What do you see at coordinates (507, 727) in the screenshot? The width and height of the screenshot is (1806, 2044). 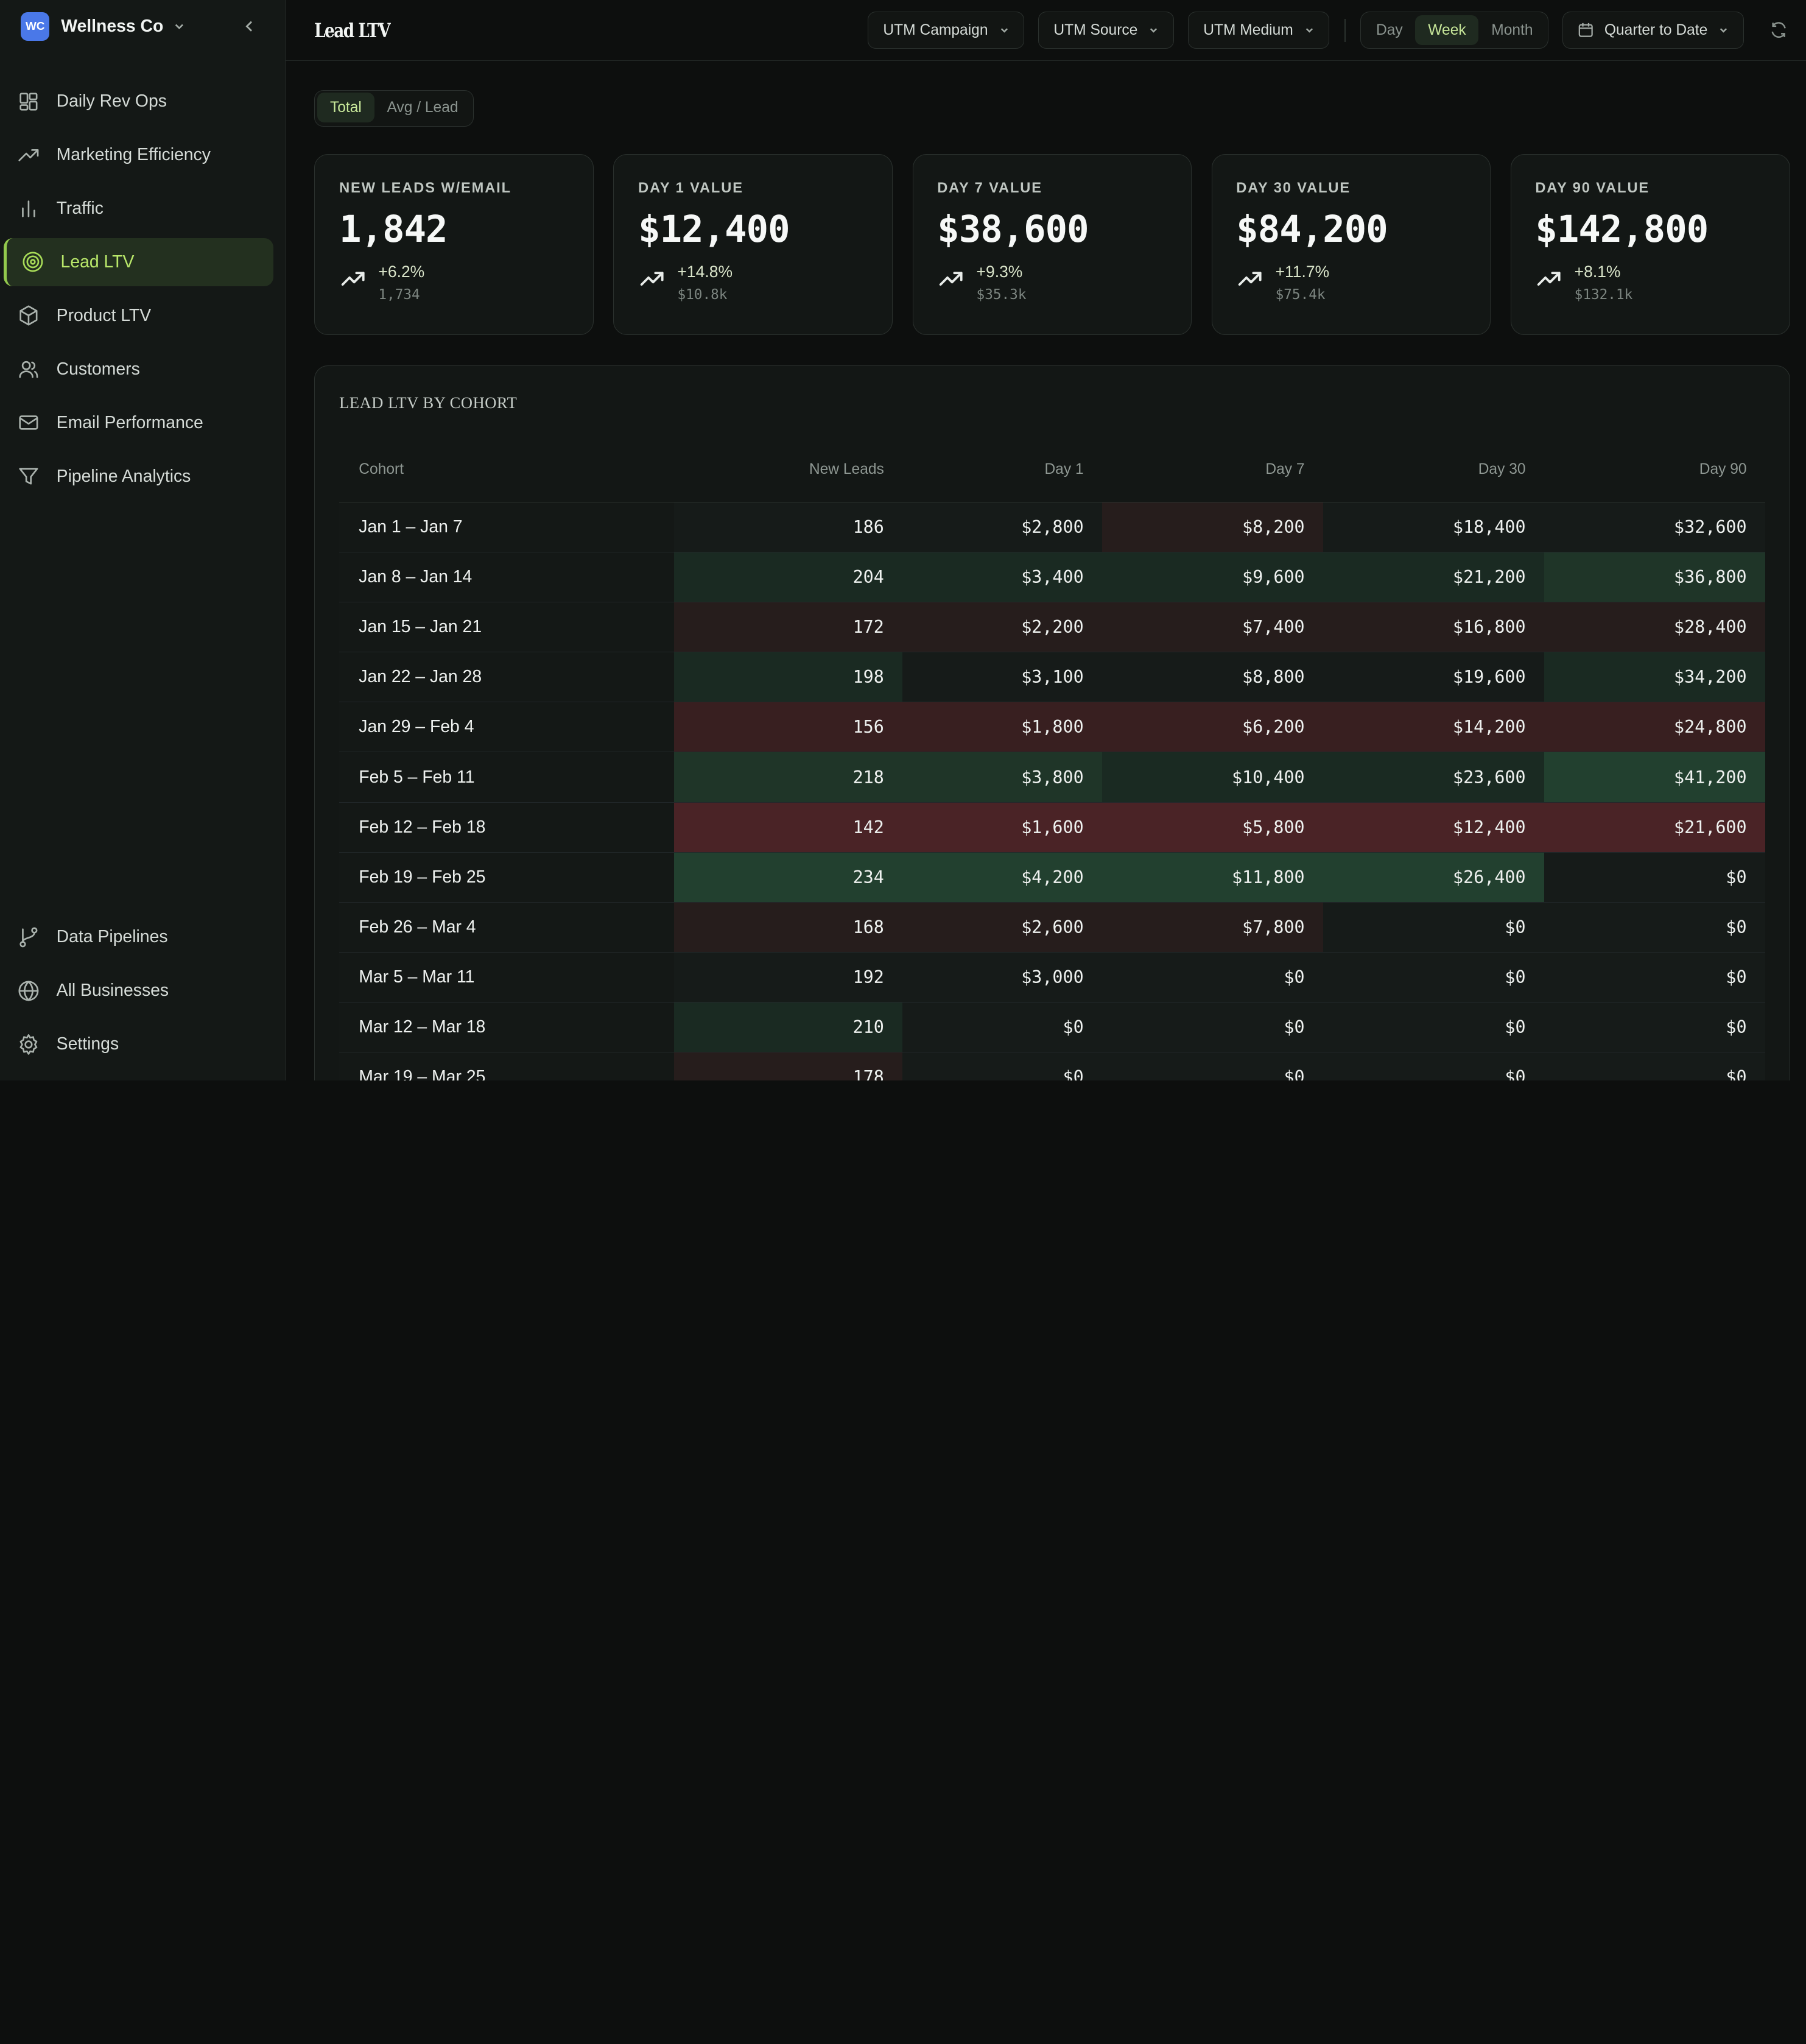 I see `cohort-label-cell: Jan 29 – Feb 4` at bounding box center [507, 727].